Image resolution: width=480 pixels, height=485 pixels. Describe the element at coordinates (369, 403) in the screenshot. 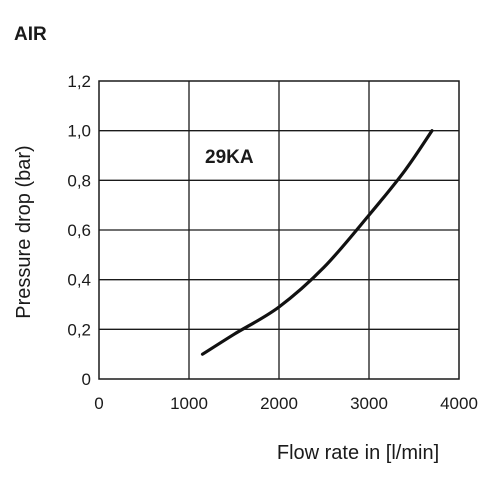

I see `x-tick-label: 3000` at that location.